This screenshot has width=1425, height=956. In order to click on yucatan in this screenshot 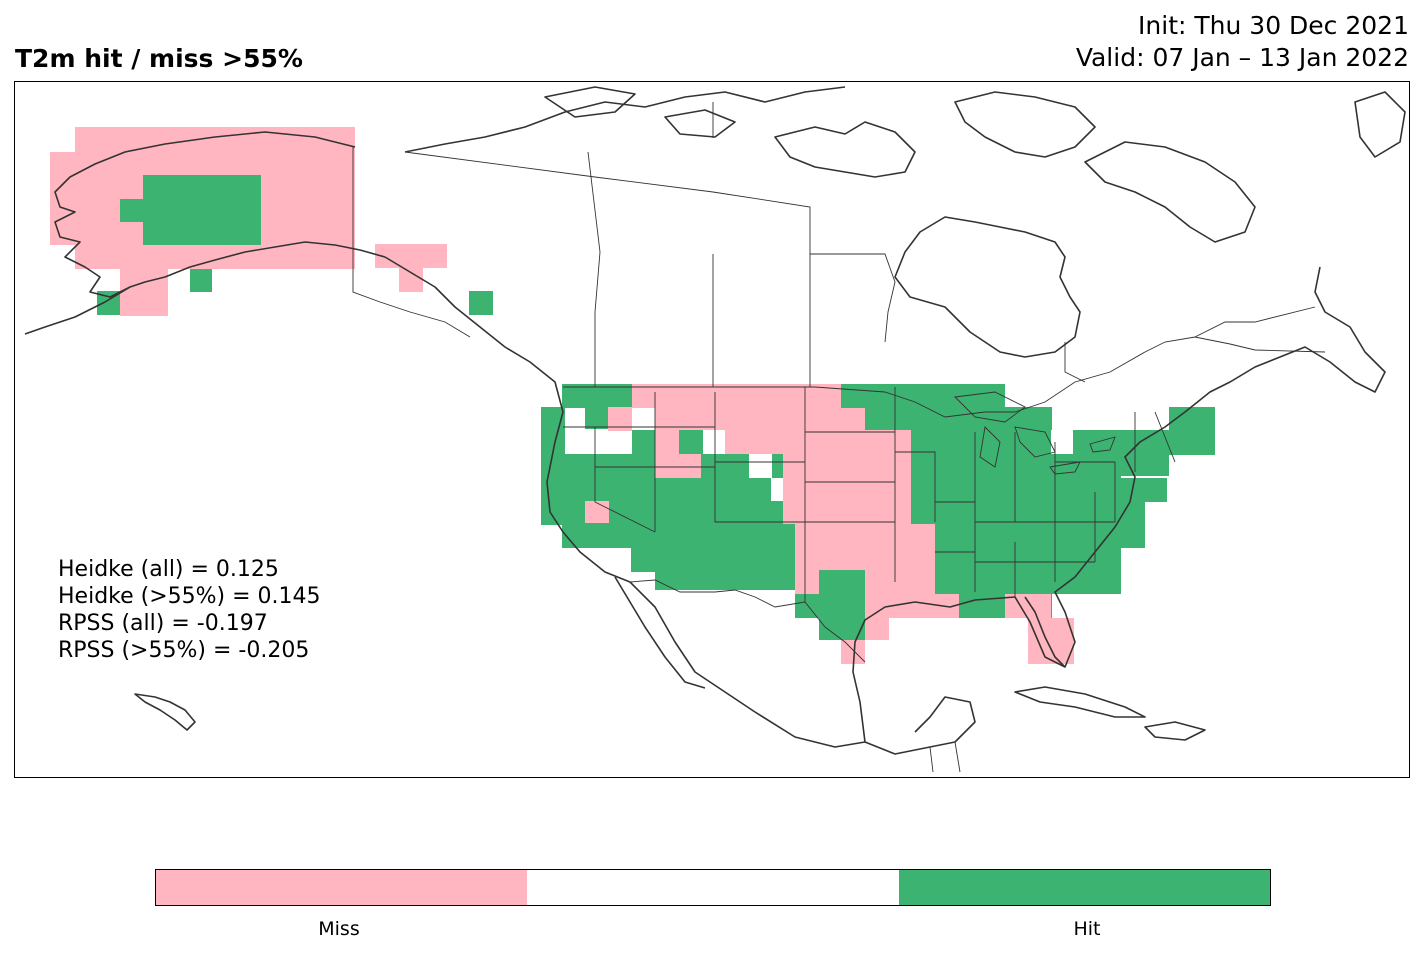, I will do `click(920, 725)`.